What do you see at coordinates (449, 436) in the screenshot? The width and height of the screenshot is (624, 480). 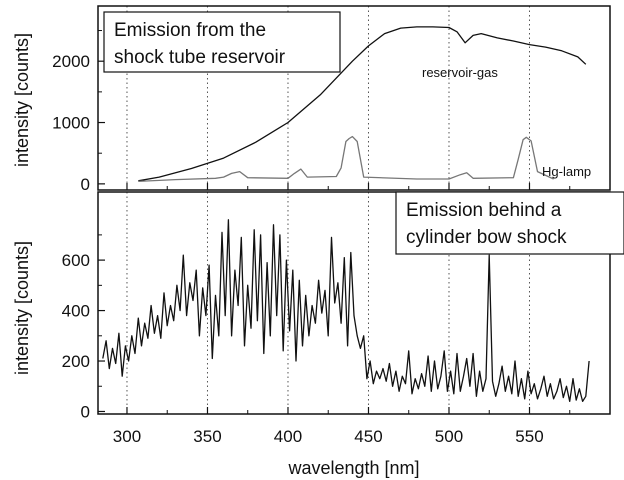 I see `x-tick-label-500: 500` at bounding box center [449, 436].